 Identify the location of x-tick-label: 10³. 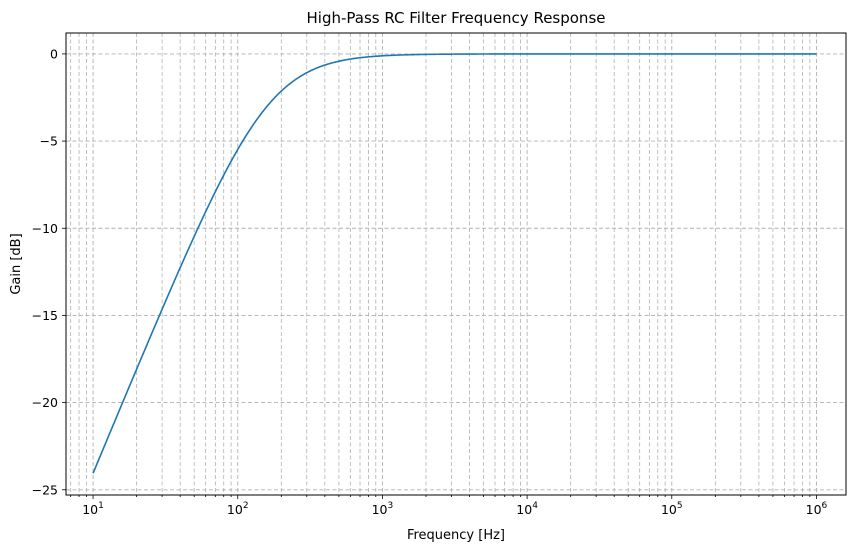
(383, 509).